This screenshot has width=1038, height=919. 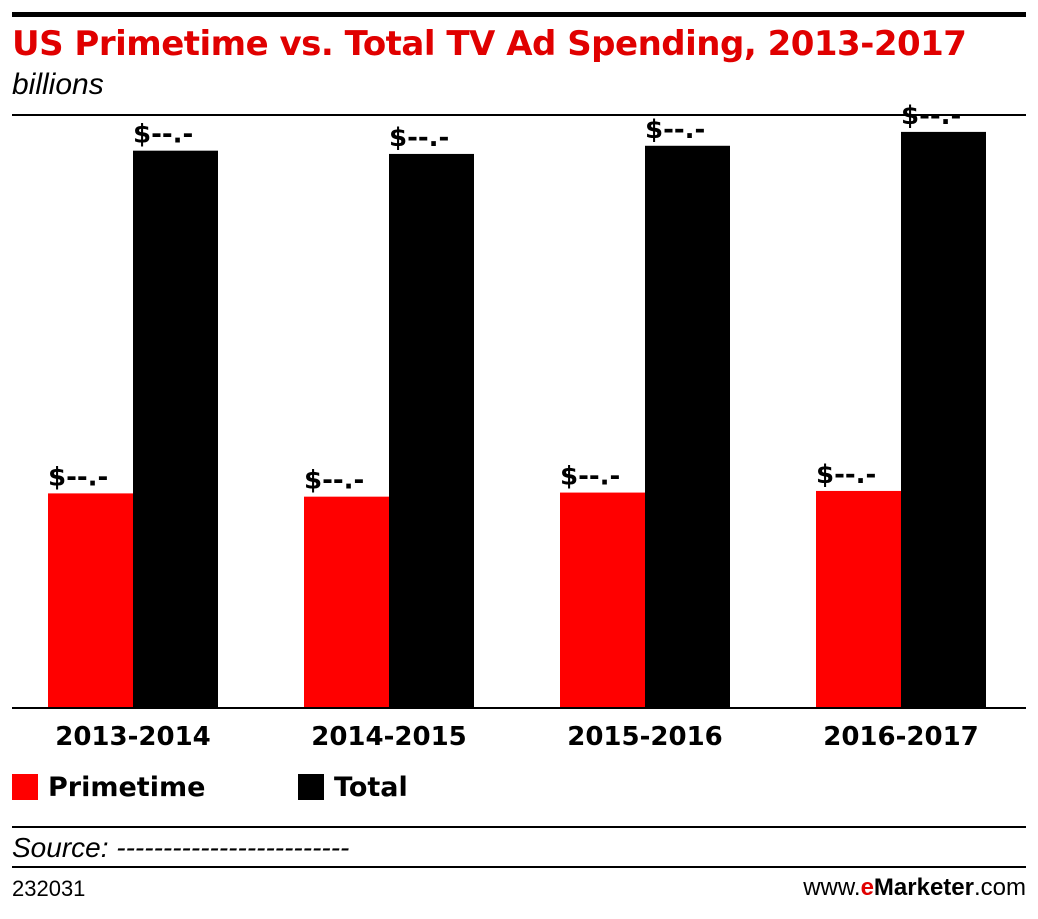 I want to click on legend-swatch-primetime, so click(x=25, y=787).